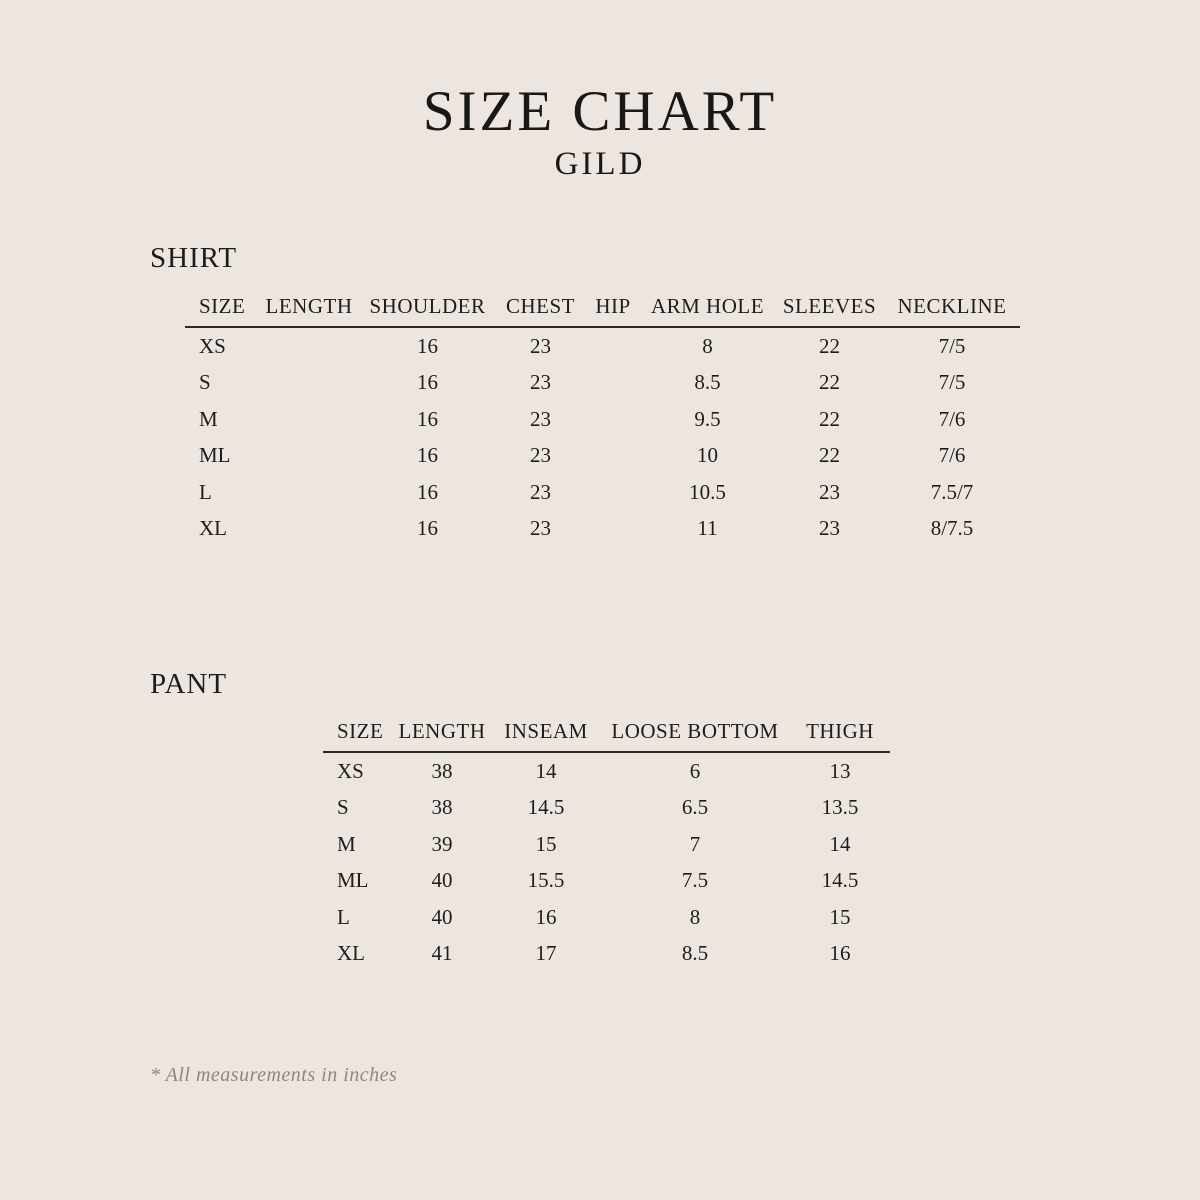 This screenshot has width=1200, height=1200. What do you see at coordinates (189, 684) in the screenshot?
I see `pant-section-label: PANT` at bounding box center [189, 684].